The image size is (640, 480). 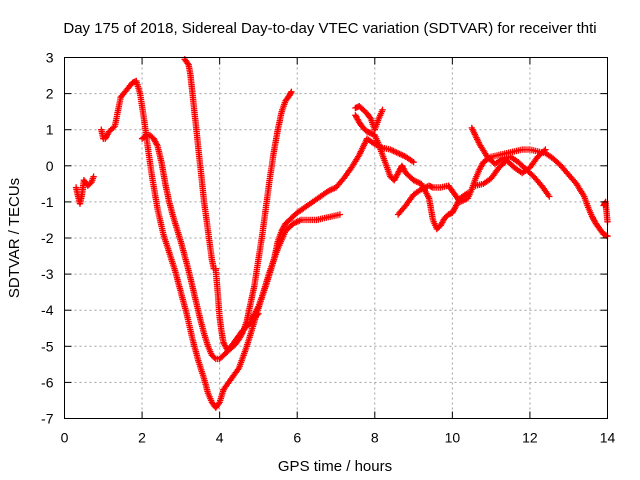 What do you see at coordinates (47, 382) in the screenshot?
I see `y-tick-label: -6` at bounding box center [47, 382].